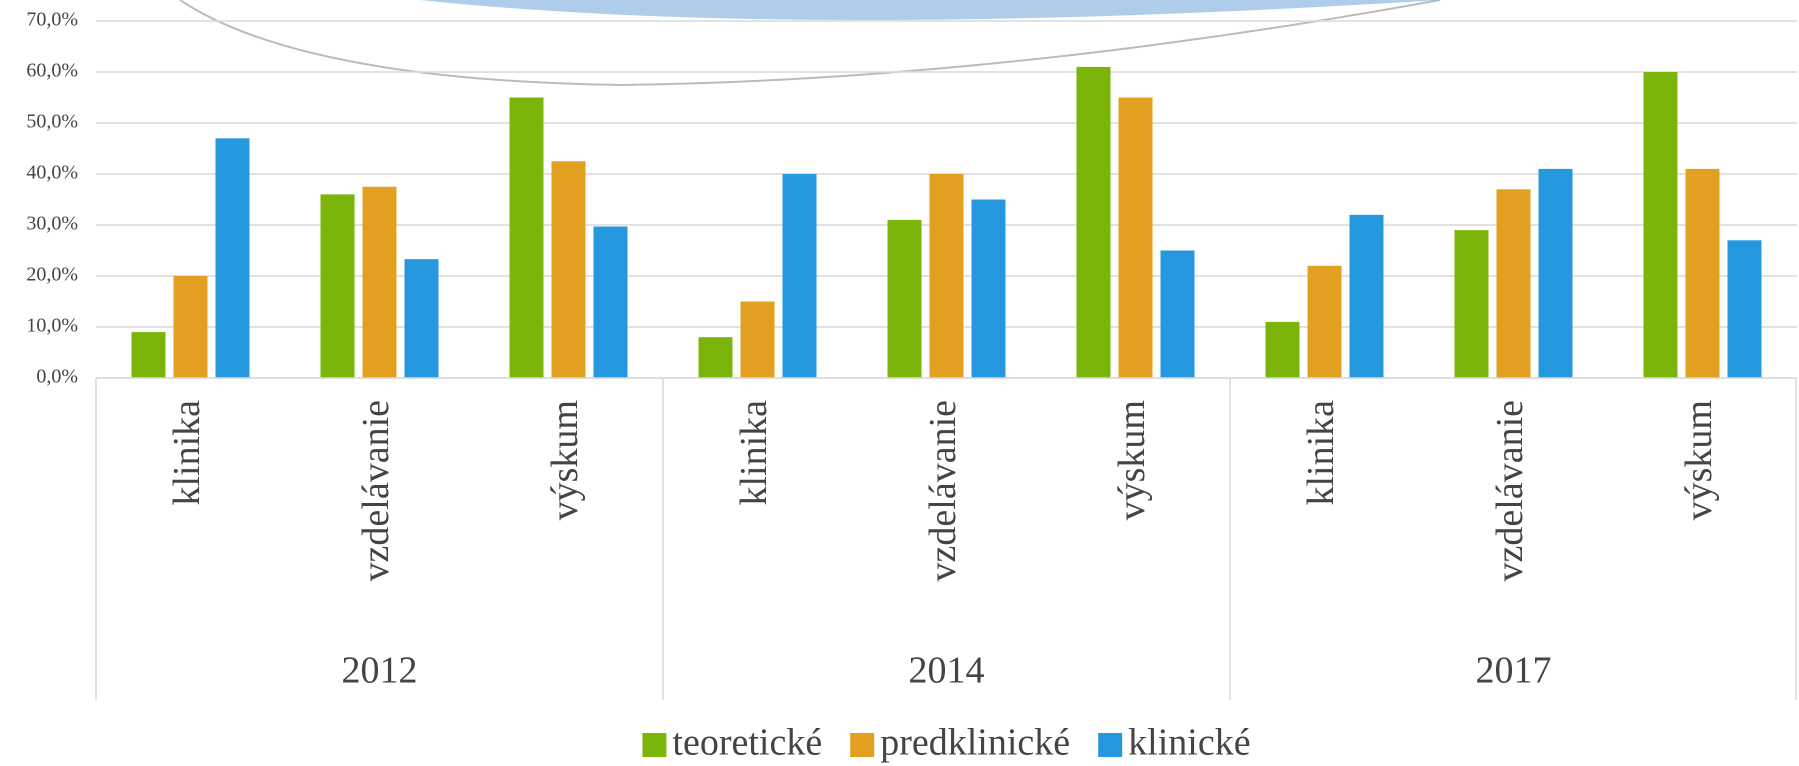 The width and height of the screenshot is (1799, 766). What do you see at coordinates (975, 743) in the screenshot?
I see `legend-label: predklinické` at bounding box center [975, 743].